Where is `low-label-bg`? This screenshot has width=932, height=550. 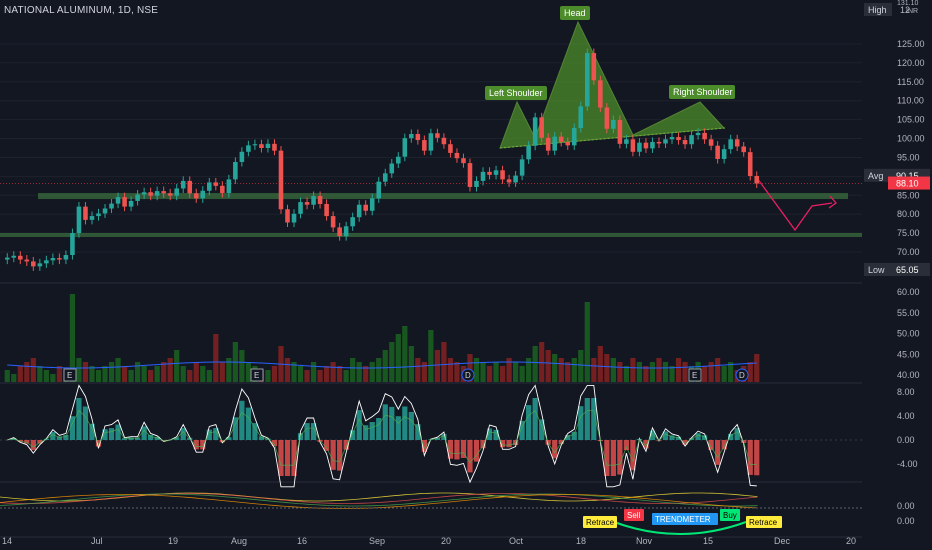 low-label-bg is located at coordinates (878, 269).